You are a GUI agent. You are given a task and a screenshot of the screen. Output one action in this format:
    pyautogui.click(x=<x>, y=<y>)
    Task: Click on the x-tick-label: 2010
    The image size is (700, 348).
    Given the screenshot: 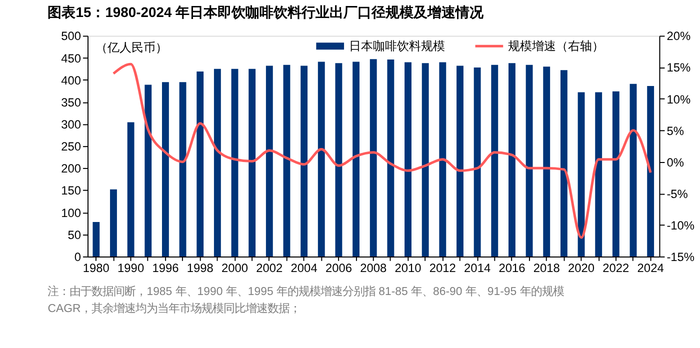 What is the action you would take?
    pyautogui.click(x=408, y=267)
    